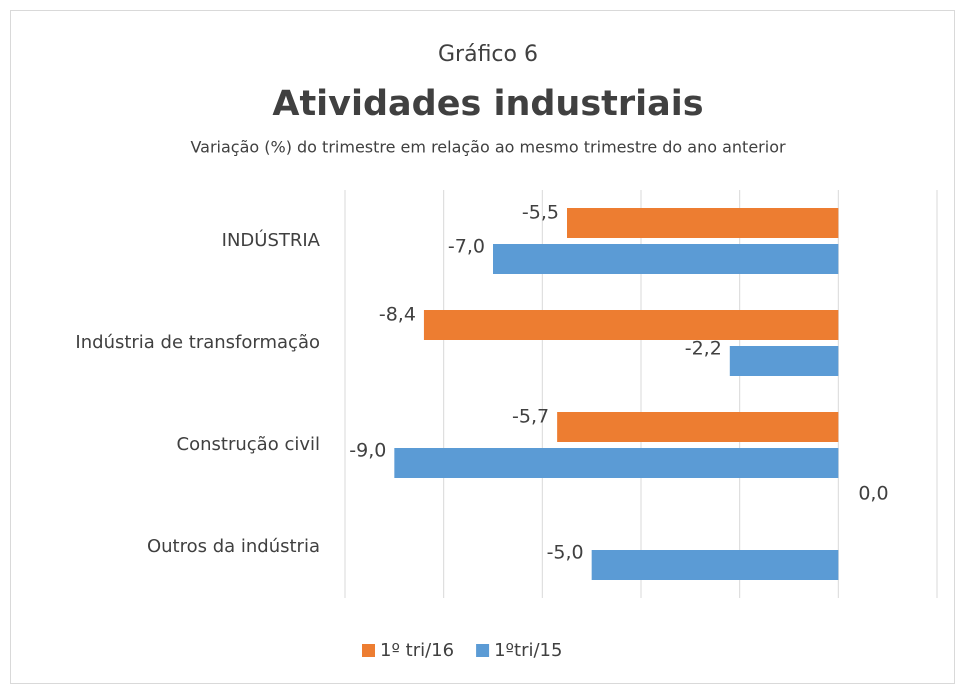 The height and width of the screenshot is (684, 955). I want to click on value-label: -5,5, so click(540, 213).